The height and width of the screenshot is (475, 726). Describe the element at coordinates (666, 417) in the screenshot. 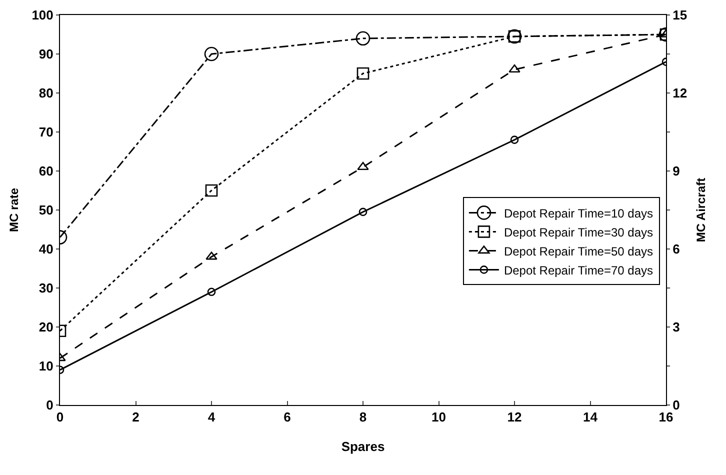

I see `x-tick-label: 16` at that location.